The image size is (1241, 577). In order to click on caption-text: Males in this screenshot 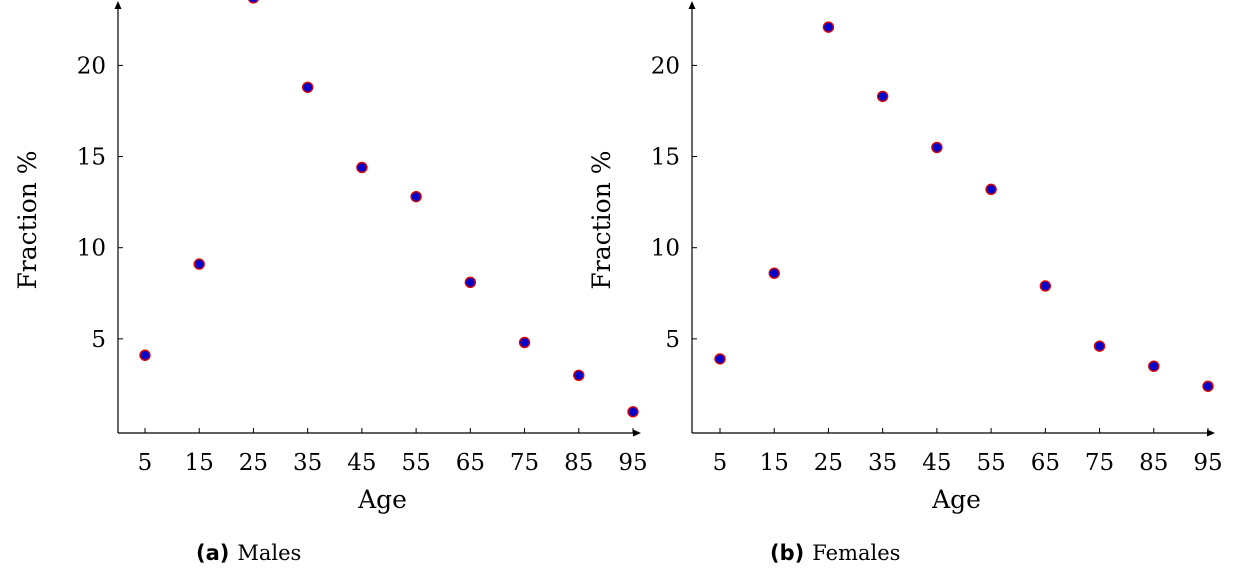, I will do `click(269, 553)`.